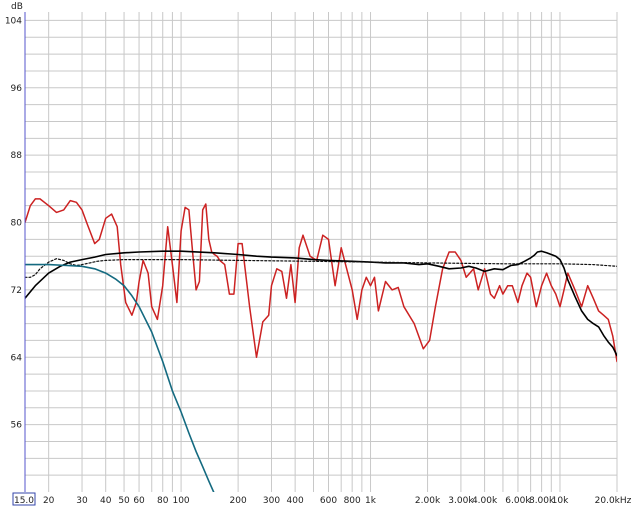  What do you see at coordinates (485, 501) in the screenshot?
I see `x-tick-label: 4.00k` at bounding box center [485, 501].